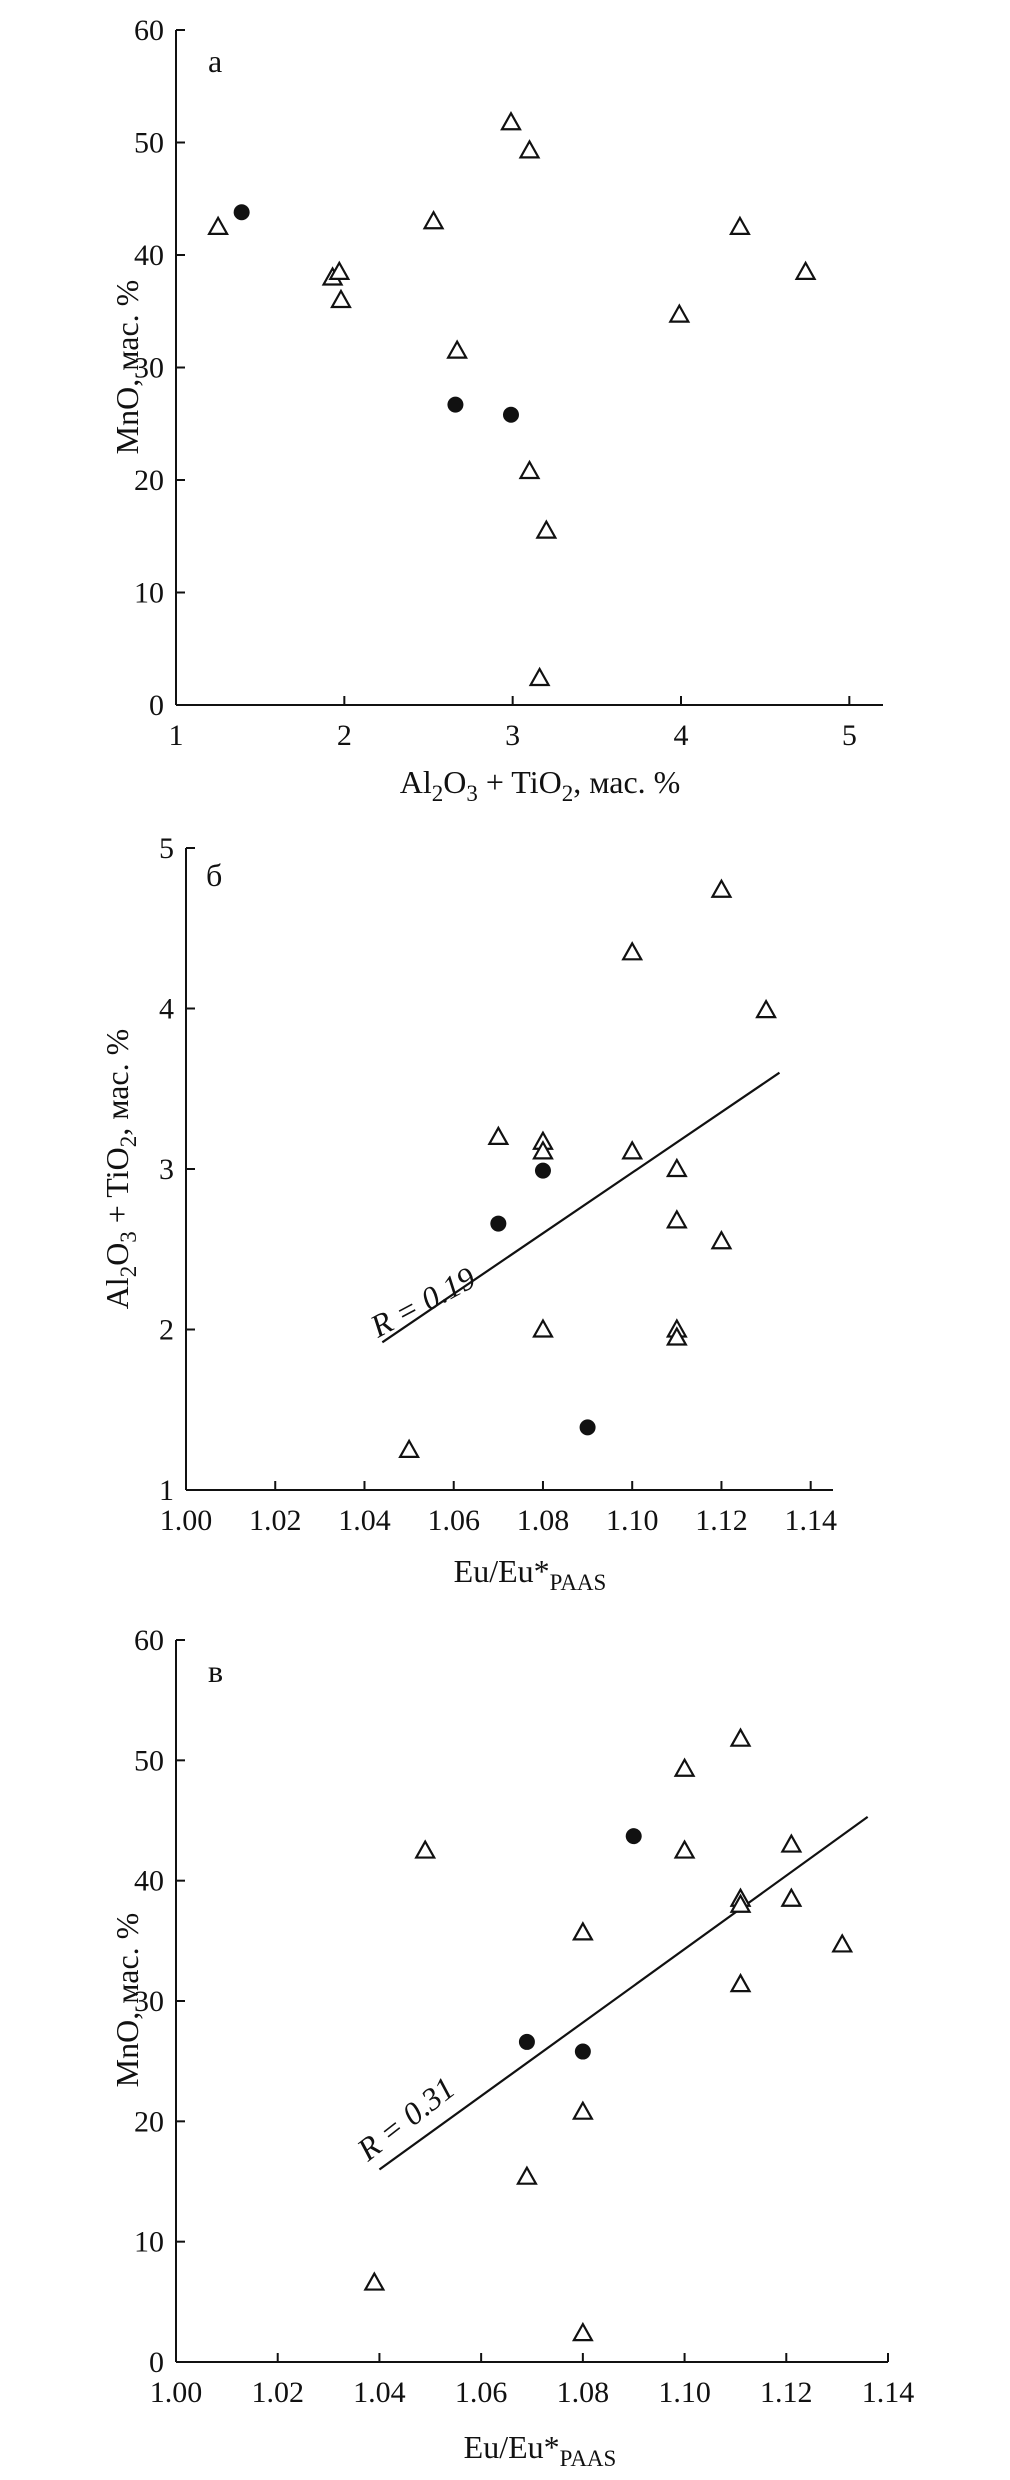 This screenshot has width=1010, height=2480. I want to click on panel-letter: в, so click(215, 1671).